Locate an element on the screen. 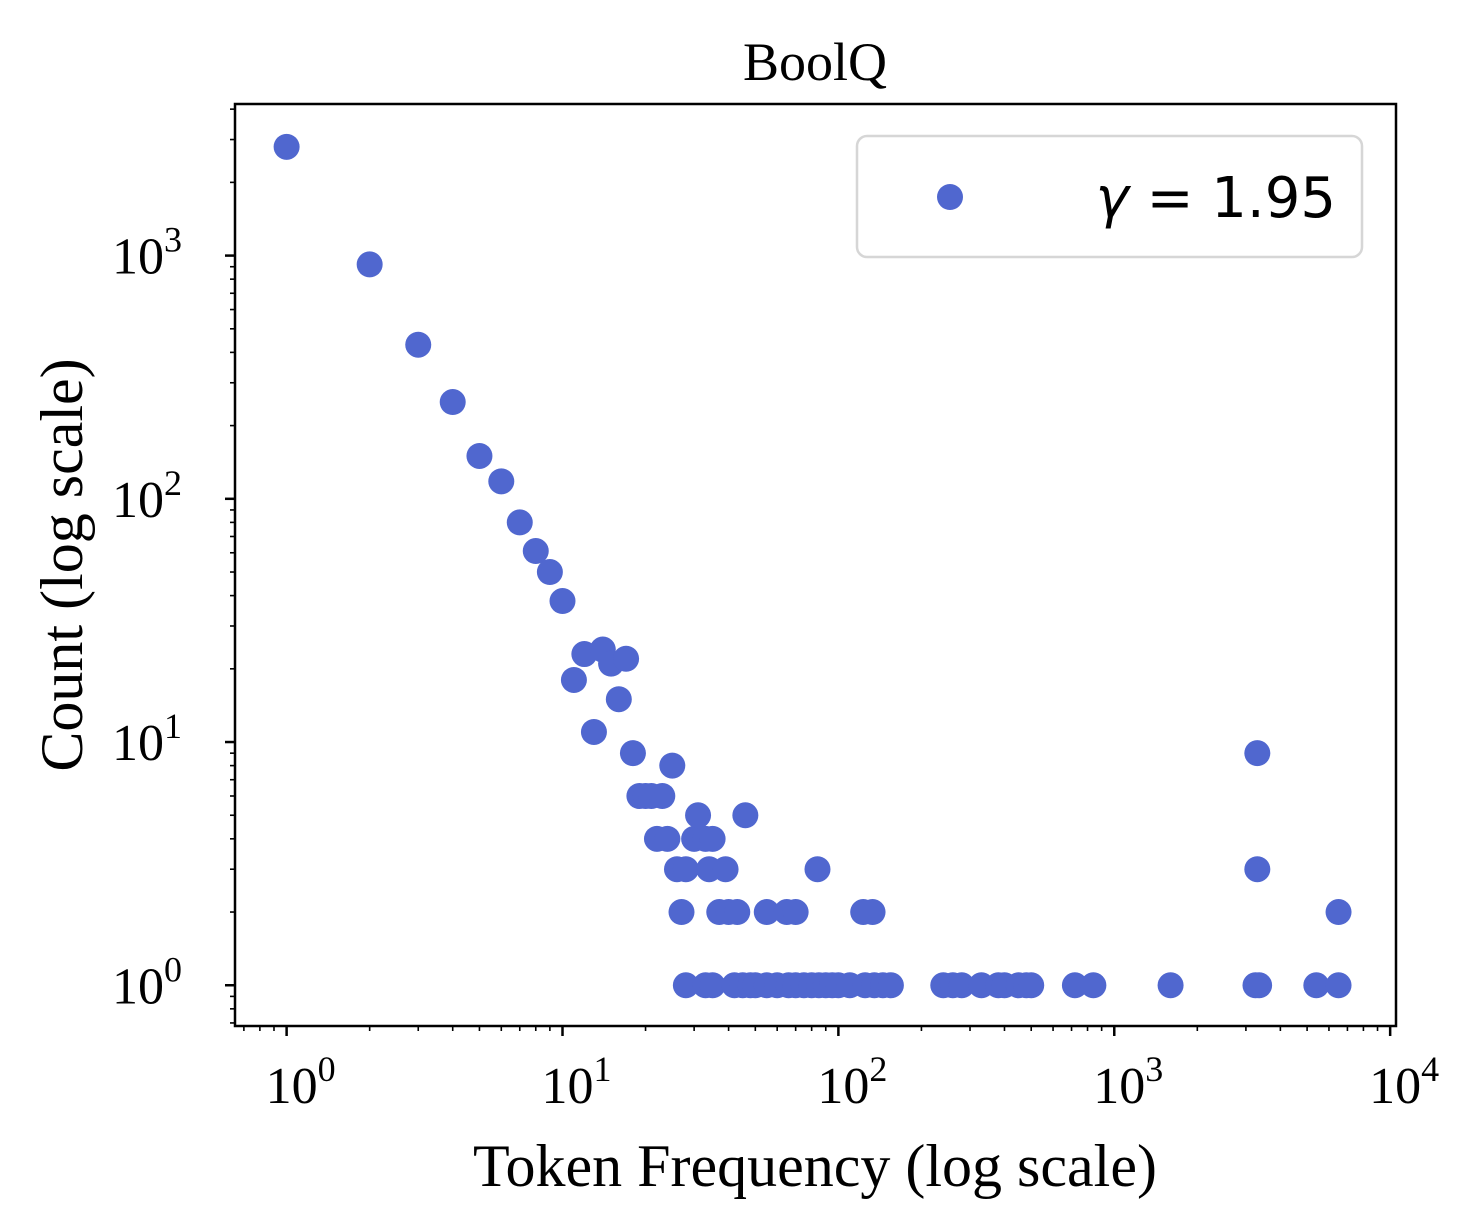  legend: γ = 1.95 is located at coordinates (1109, 196).